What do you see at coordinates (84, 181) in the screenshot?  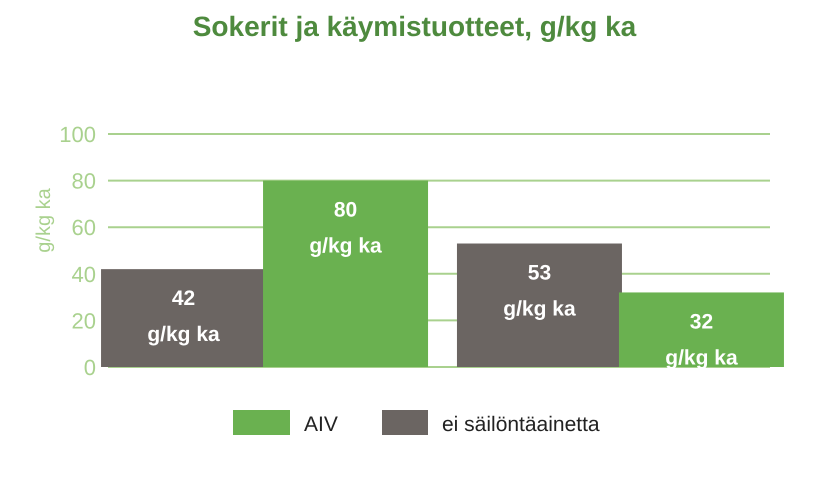 I see `y-tick-label: 80` at bounding box center [84, 181].